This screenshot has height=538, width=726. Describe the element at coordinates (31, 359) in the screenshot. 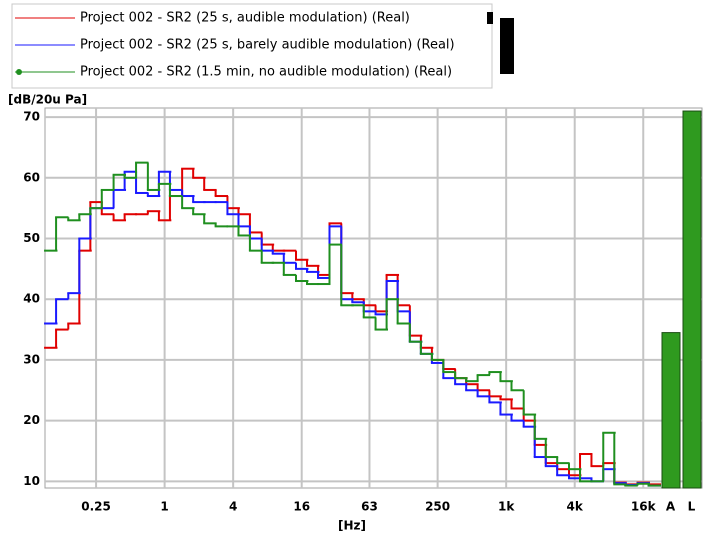

I see `y-tick-label: 30` at that location.